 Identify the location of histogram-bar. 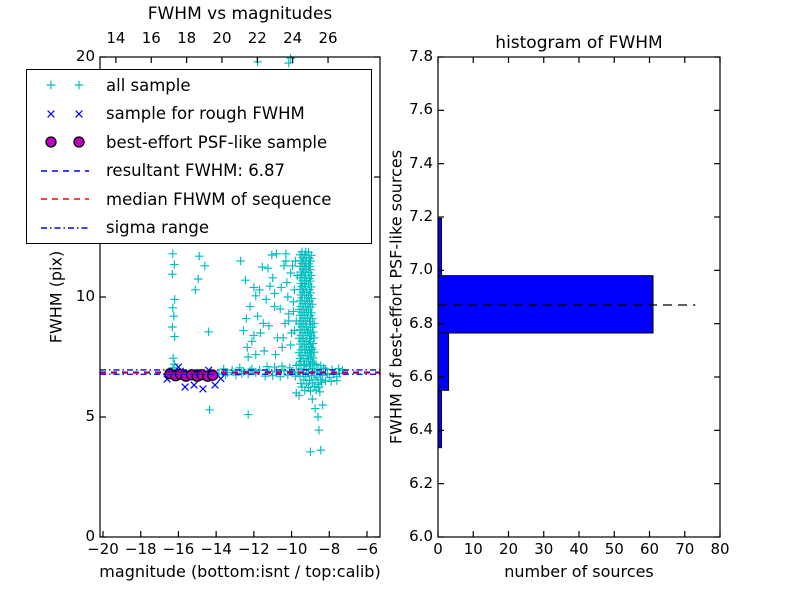
(443, 361).